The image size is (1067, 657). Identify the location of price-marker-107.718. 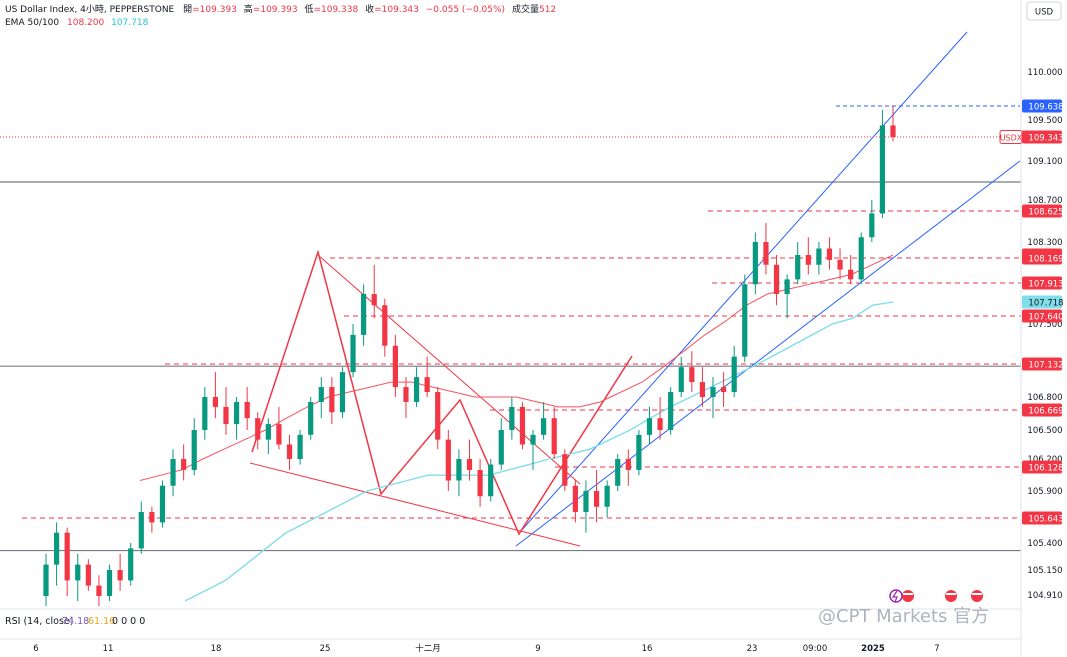
(1042, 302).